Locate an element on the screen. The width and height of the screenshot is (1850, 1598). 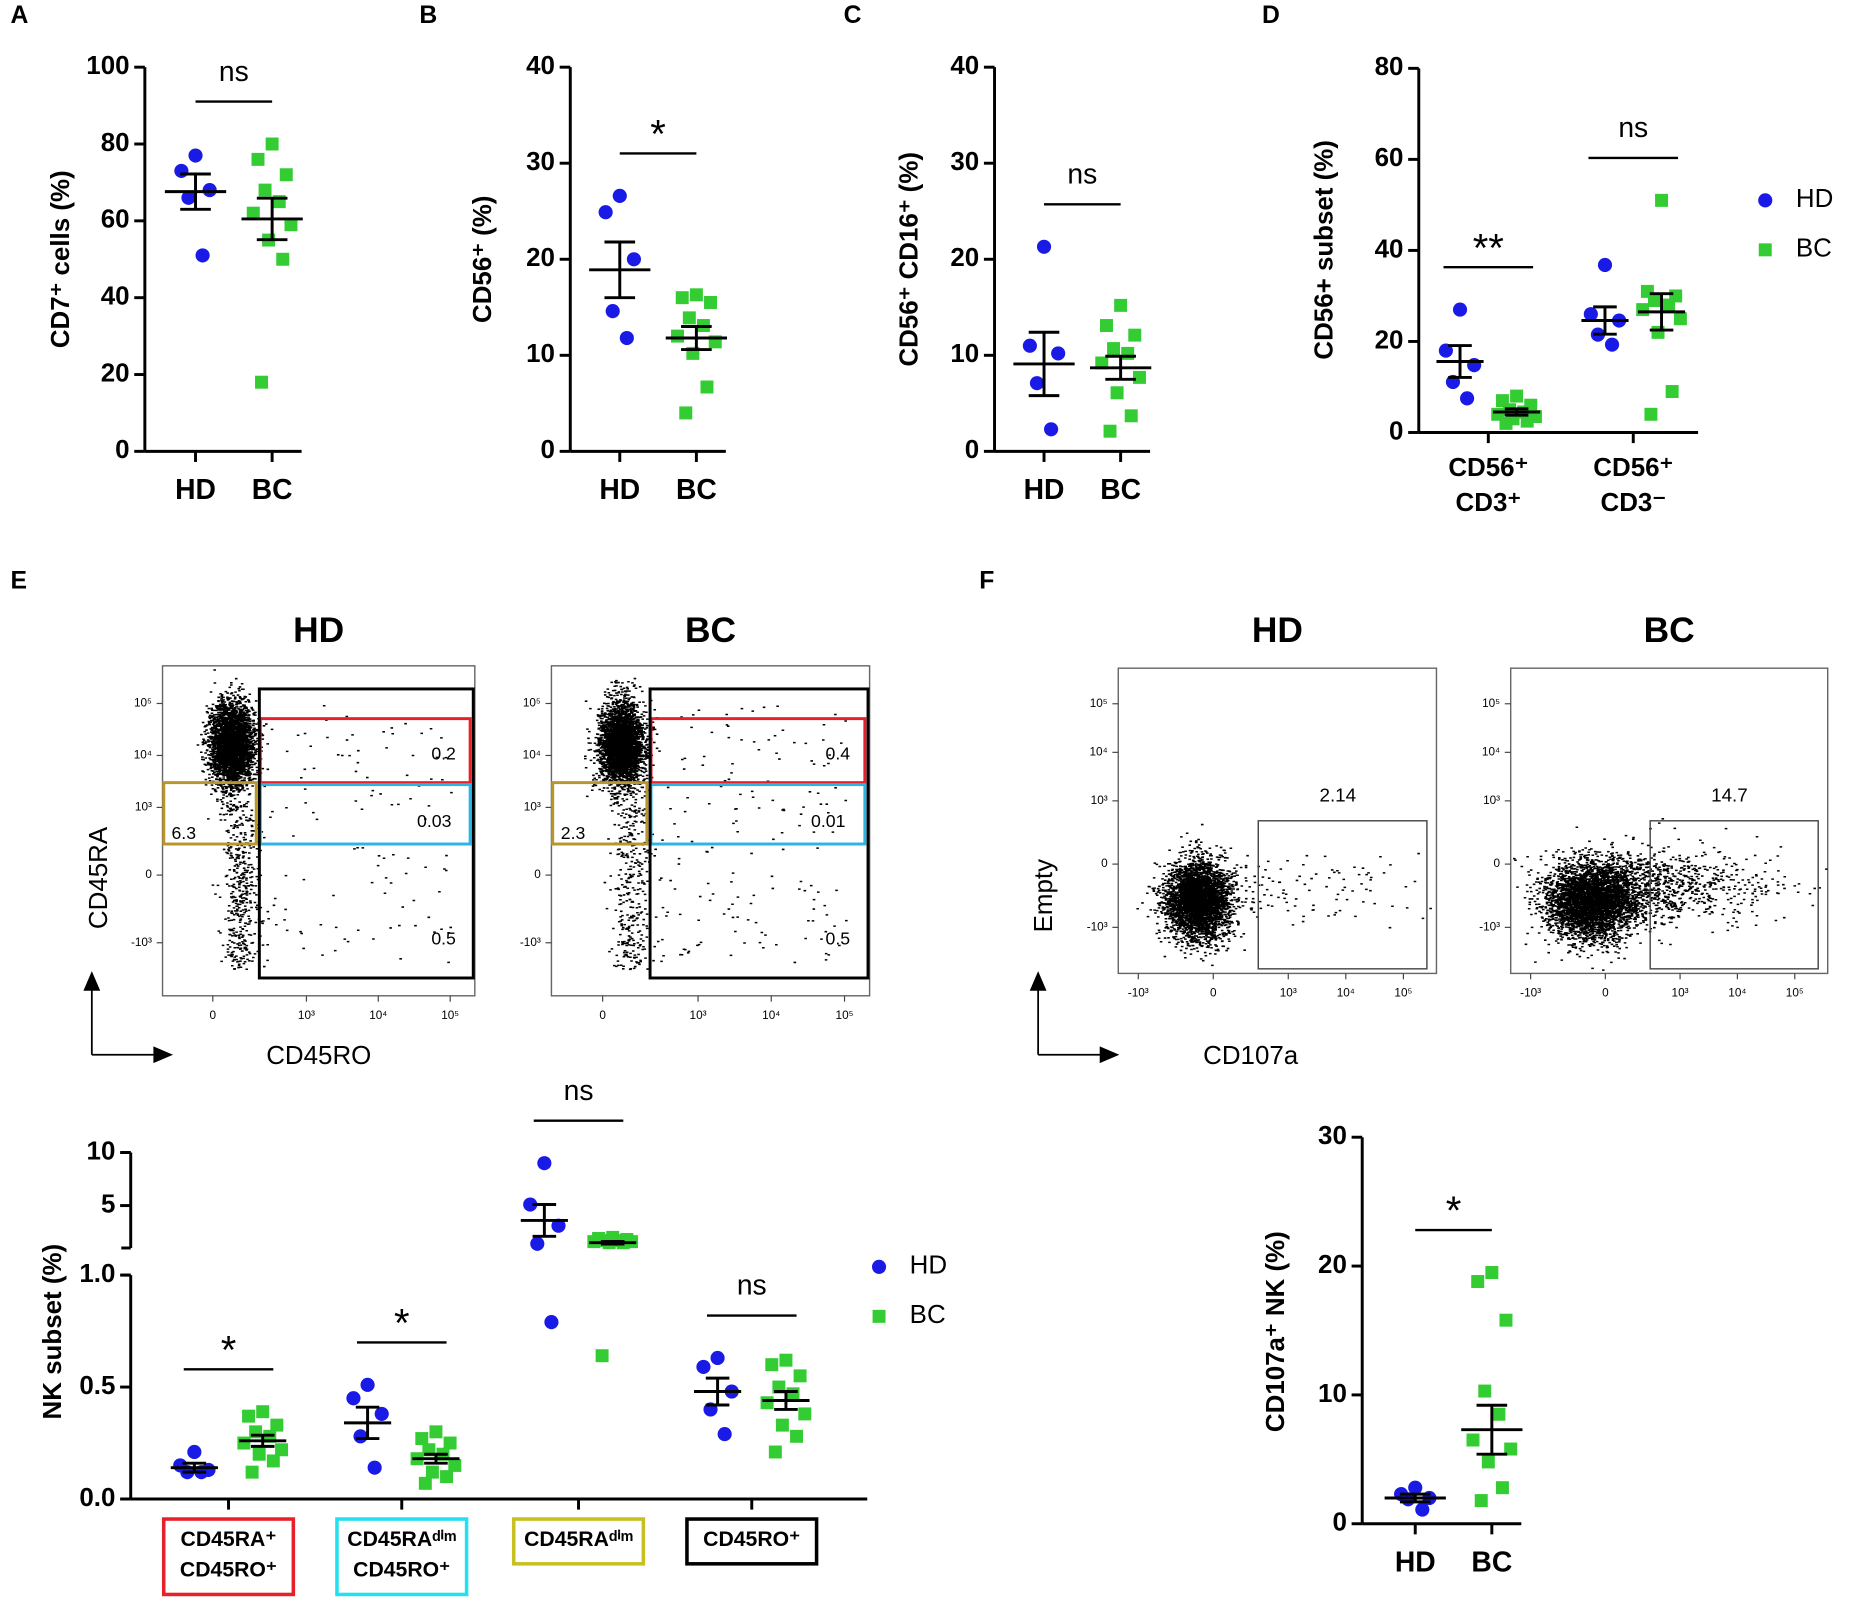
gate-label: 2.3 is located at coordinates (573, 833).